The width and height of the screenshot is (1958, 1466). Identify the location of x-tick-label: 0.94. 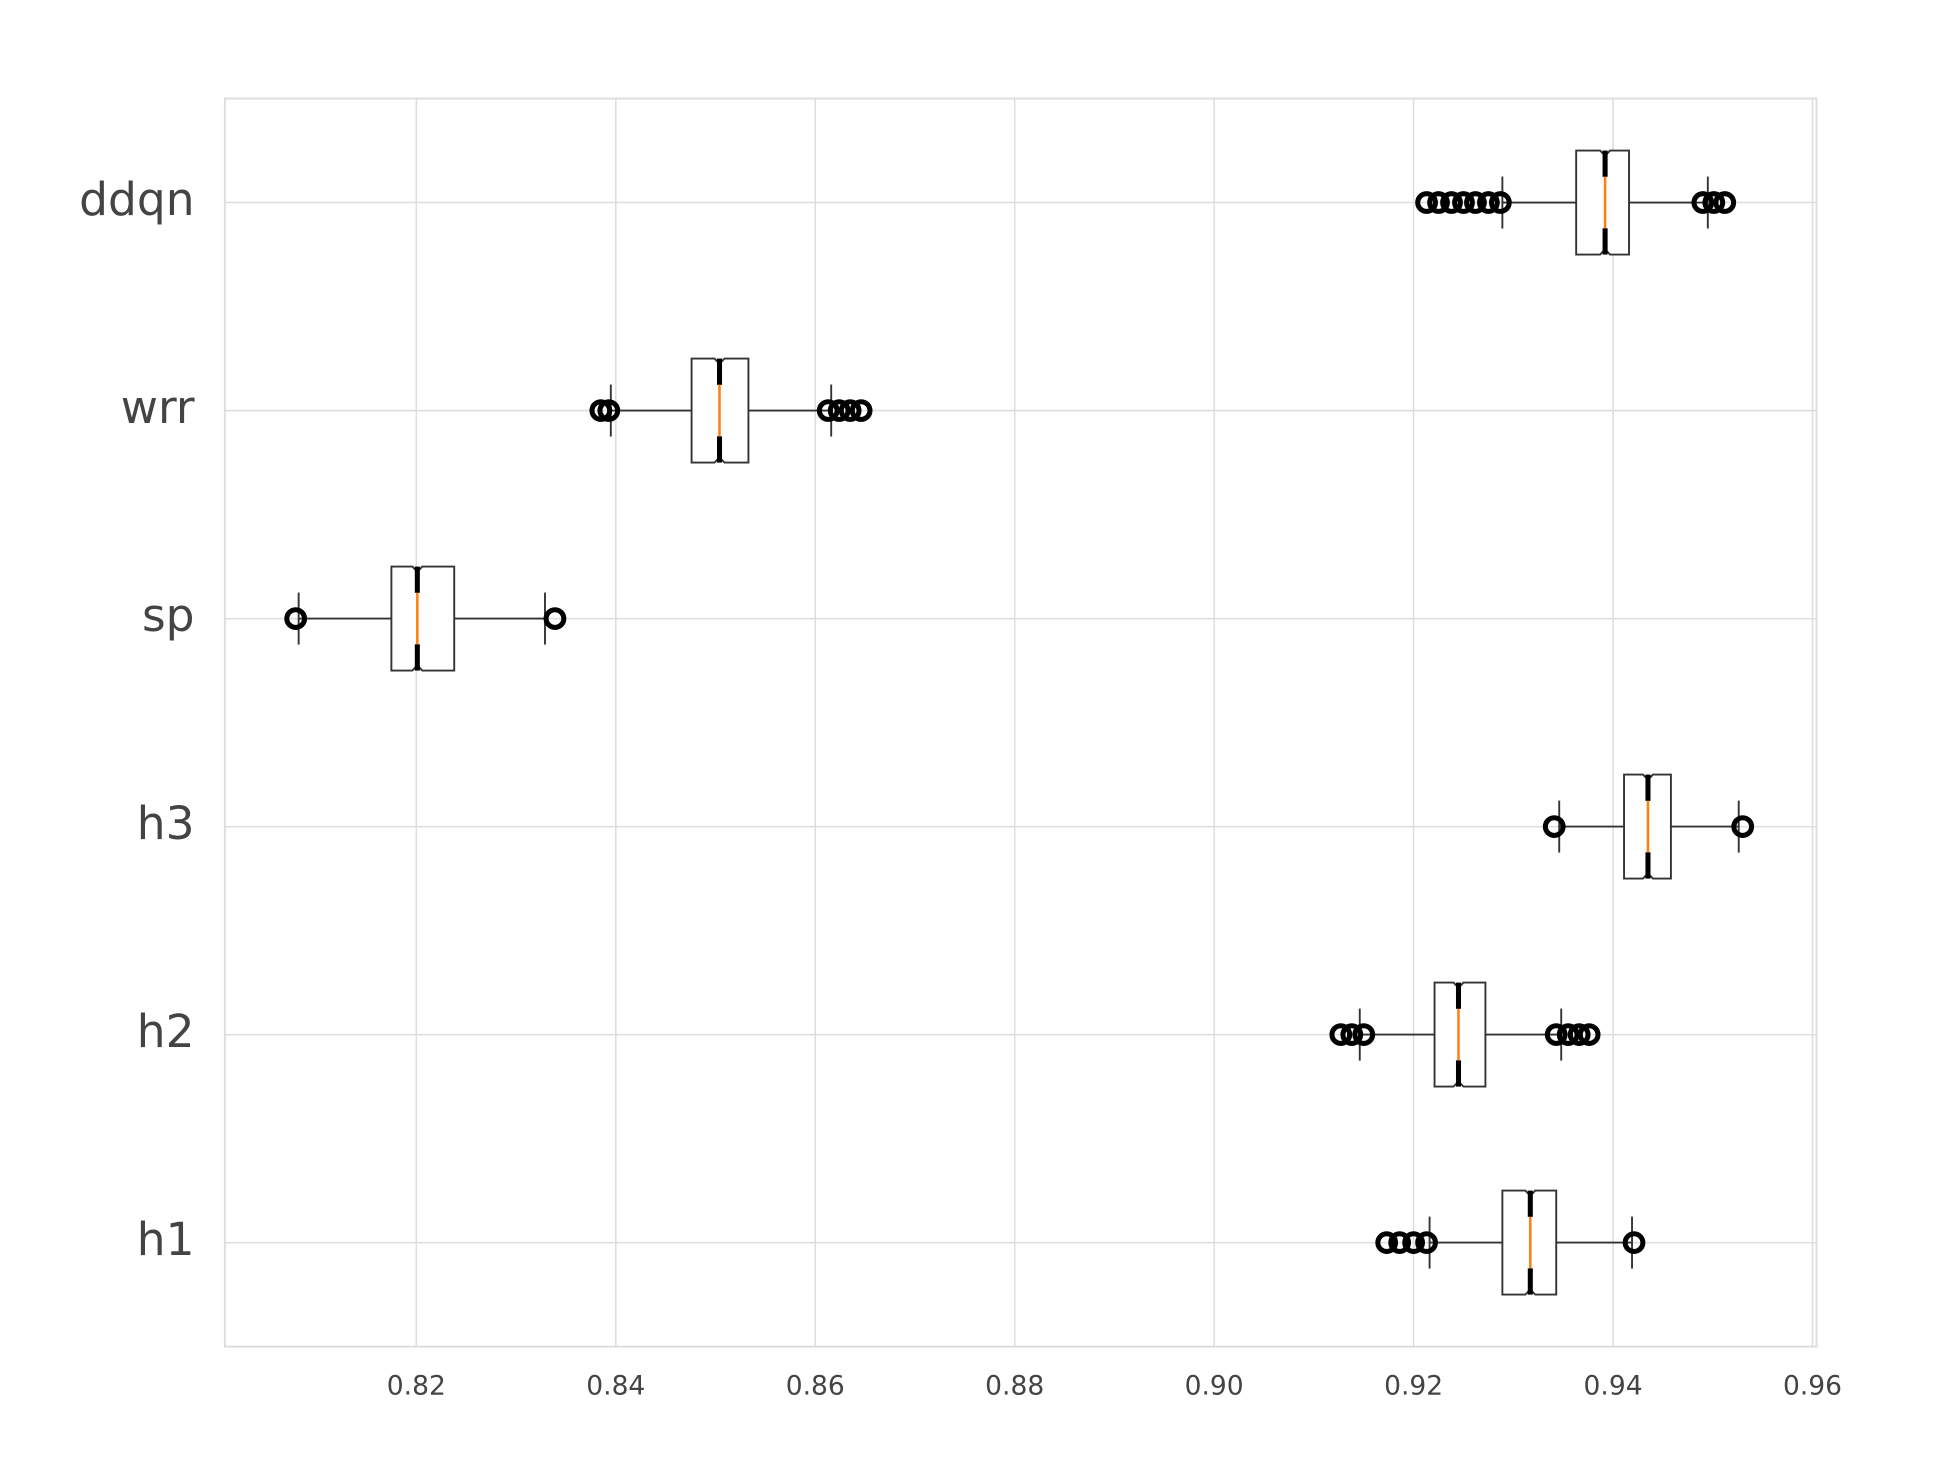
(1613, 1386).